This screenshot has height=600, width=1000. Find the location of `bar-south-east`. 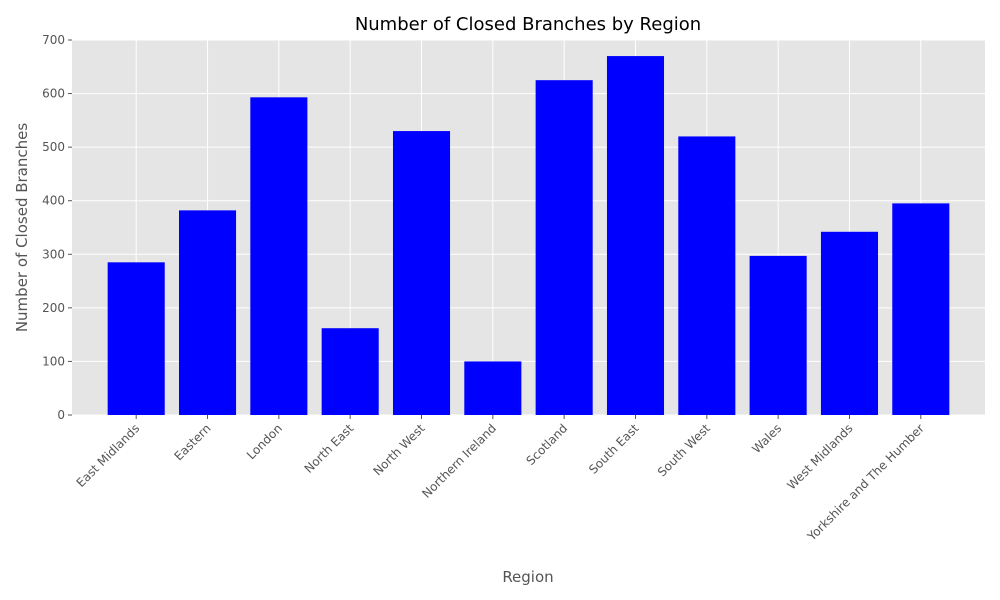

bar-south-east is located at coordinates (635, 235).